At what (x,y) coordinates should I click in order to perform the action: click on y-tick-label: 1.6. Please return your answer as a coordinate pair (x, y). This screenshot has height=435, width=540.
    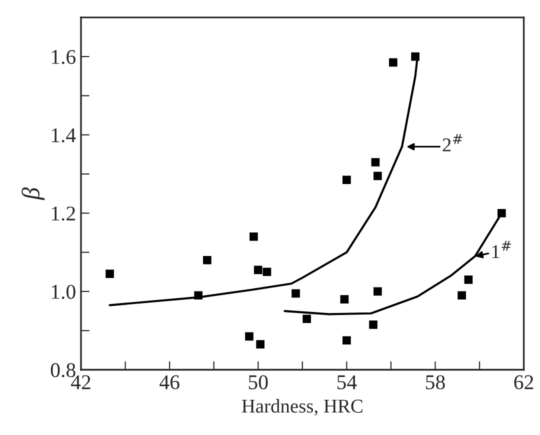
    Looking at the image, I should click on (64, 57).